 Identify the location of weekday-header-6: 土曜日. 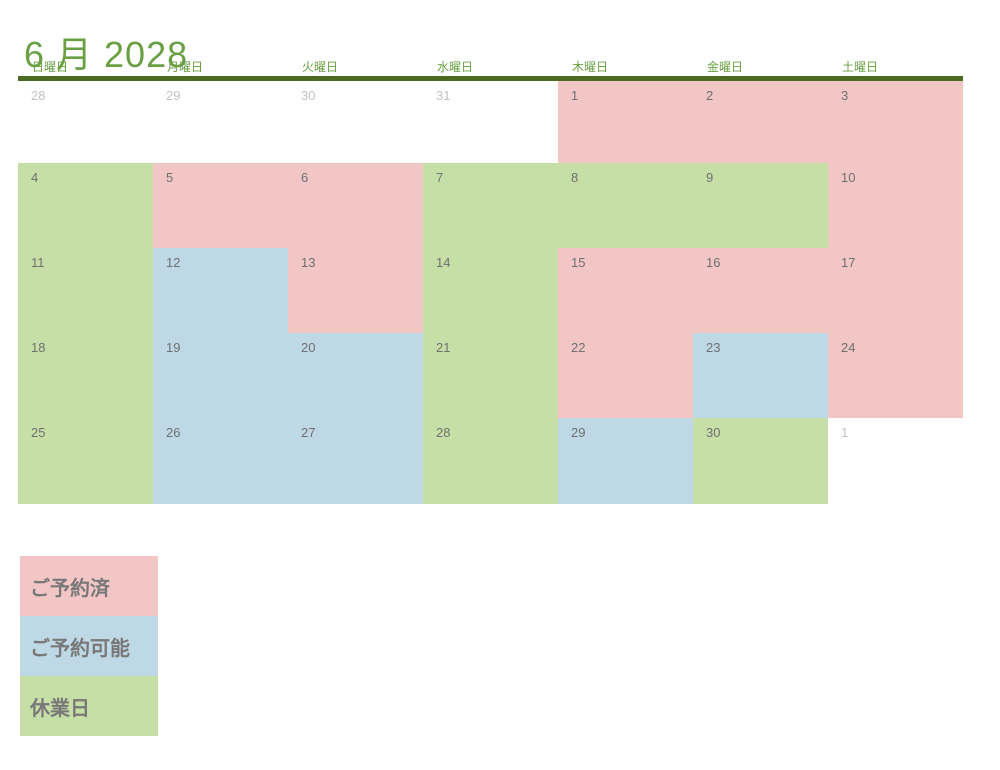
(860, 67).